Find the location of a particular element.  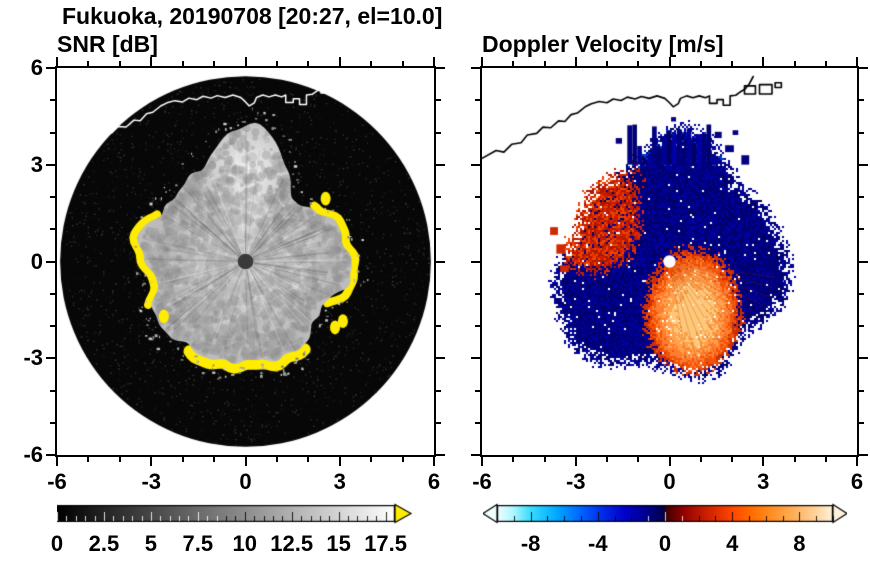

doppler-colorbar-label: -4 is located at coordinates (598, 543).